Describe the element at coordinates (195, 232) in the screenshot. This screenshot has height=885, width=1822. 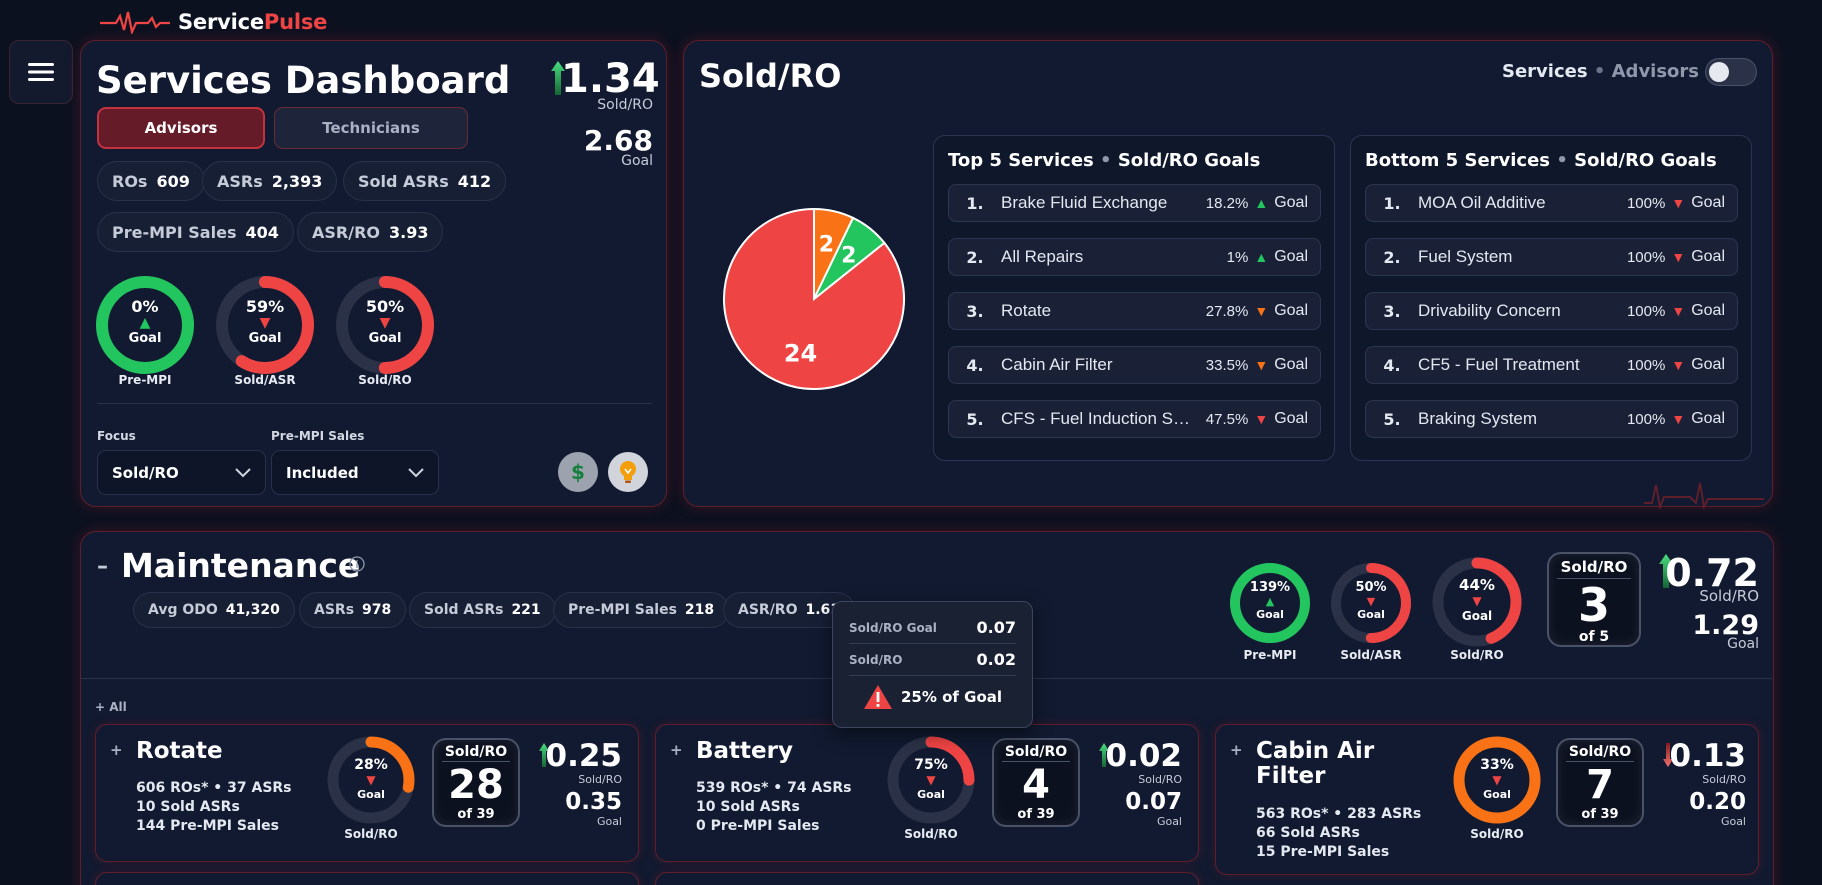
I see `pill-pre-mpi-sales: Pre-MPI Sales 404` at that location.